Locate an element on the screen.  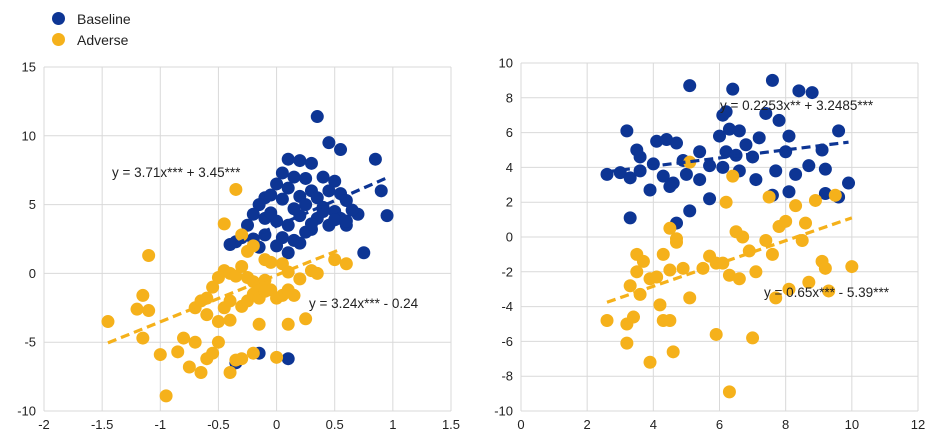
regression-equation: y = 3.71x*** + 3.45*** is located at coordinates (176, 172).